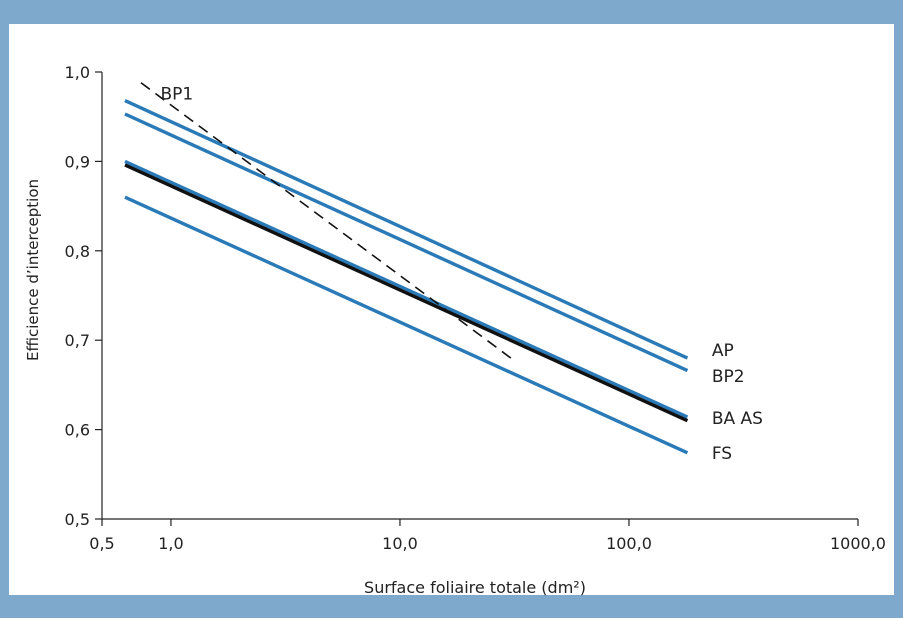 This screenshot has width=903, height=618. Describe the element at coordinates (77, 72) in the screenshot. I see `y-tick-label: 1,0` at that location.